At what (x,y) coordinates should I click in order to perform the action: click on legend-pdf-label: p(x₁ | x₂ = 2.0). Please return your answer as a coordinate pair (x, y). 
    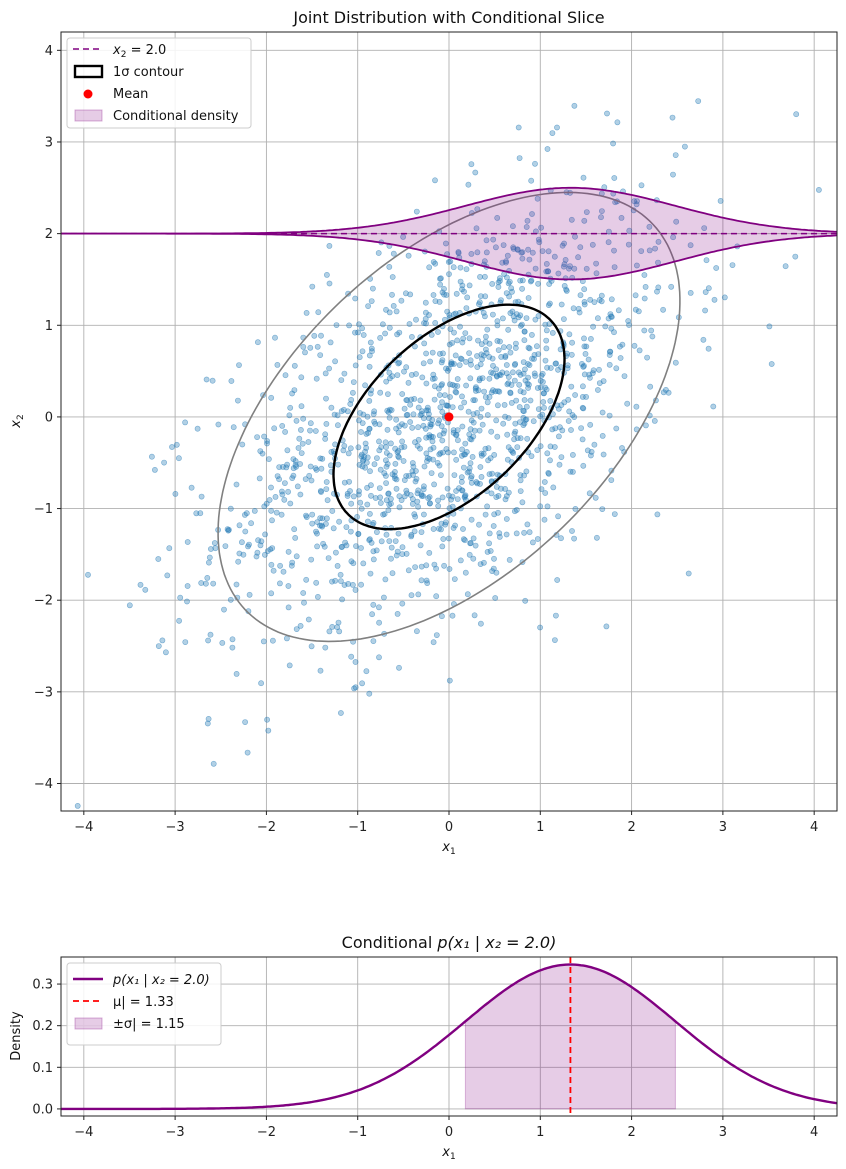
    Looking at the image, I should click on (161, 980).